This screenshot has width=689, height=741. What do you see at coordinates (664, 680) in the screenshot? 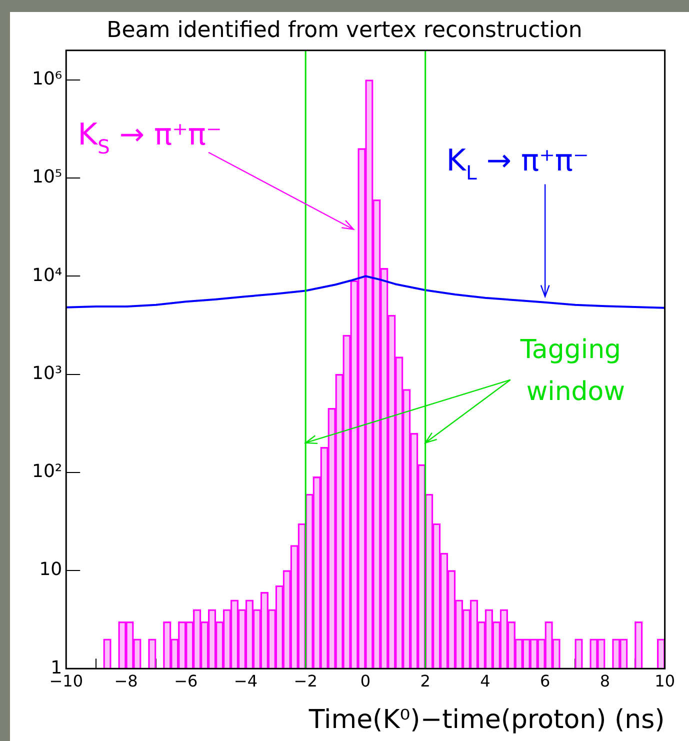
I see `x-tick-label: 10` at bounding box center [664, 680].